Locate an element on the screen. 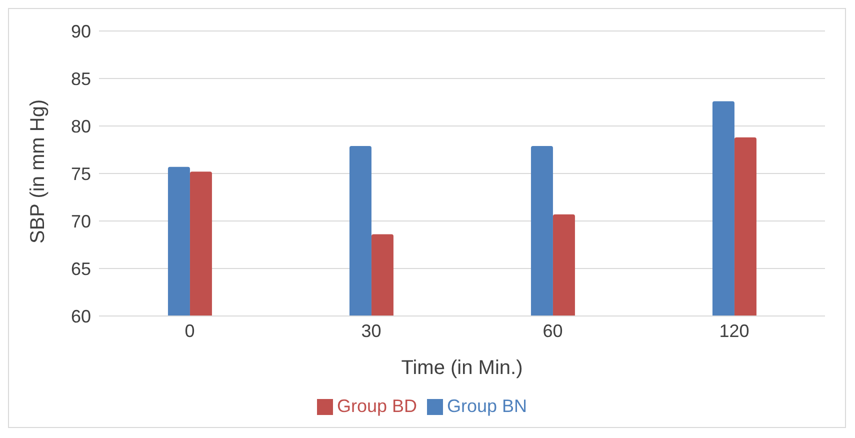 The height and width of the screenshot is (438, 855). y-tick-label: 70 is located at coordinates (80, 221).